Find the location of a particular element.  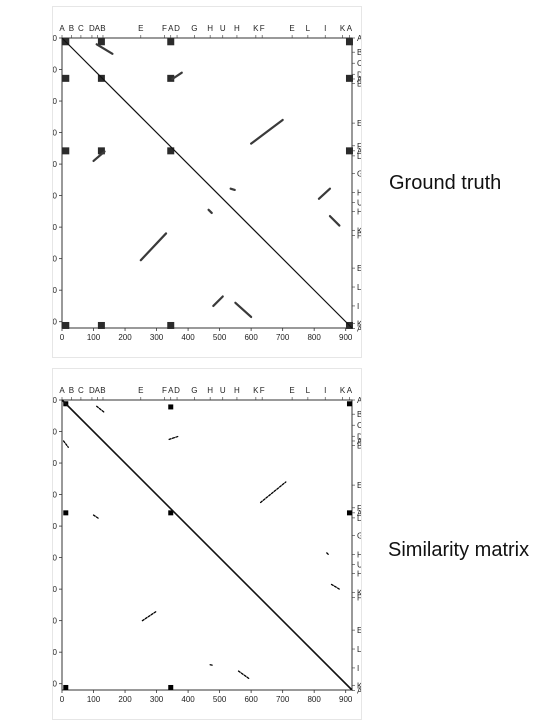

segment-label-top: B is located at coordinates (71, 28).